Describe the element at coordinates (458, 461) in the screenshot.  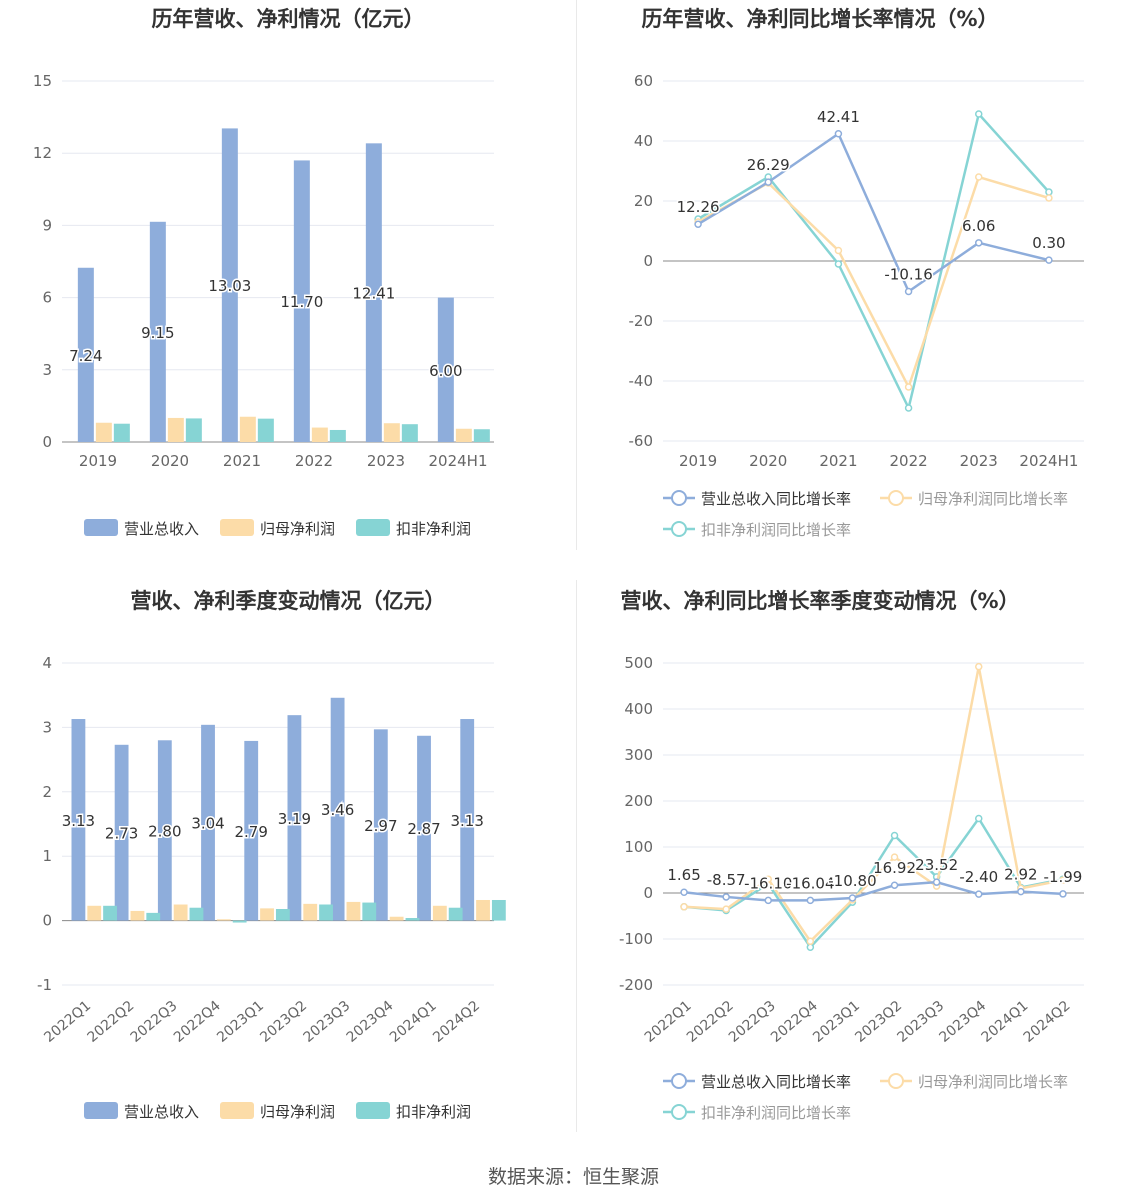
I see `x-tick-label: 2024H1` at that location.